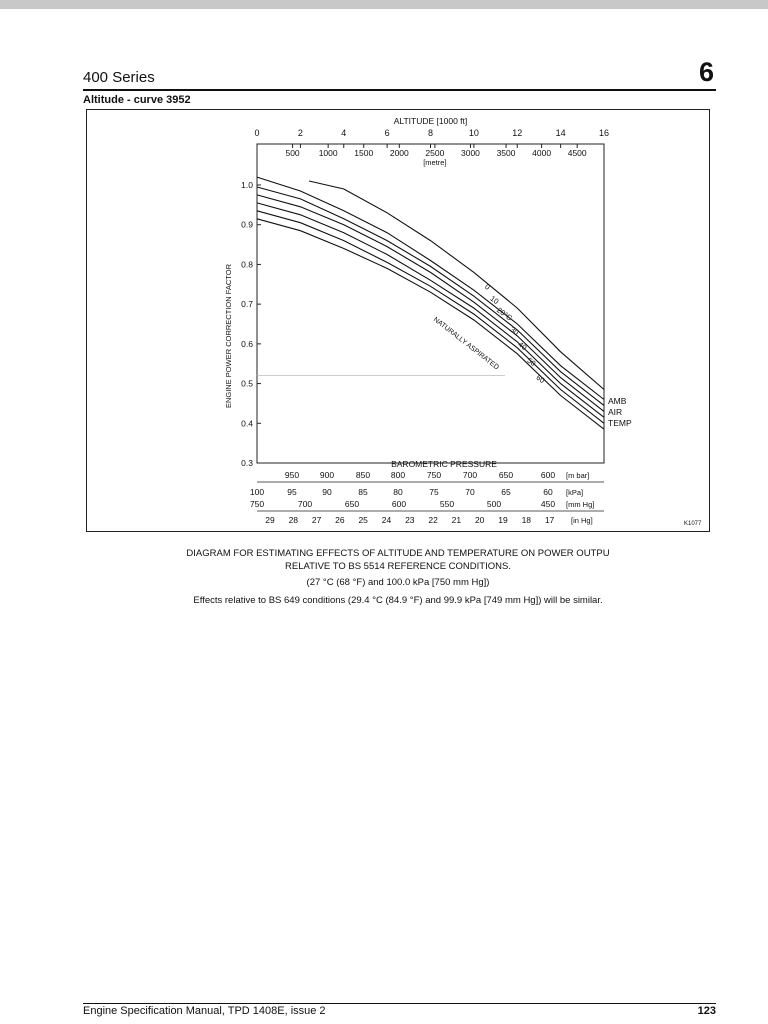 This screenshot has height=1024, width=768. Describe the element at coordinates (604, 133) in the screenshot. I see `altitude-ft-tick-label: 16` at that location.